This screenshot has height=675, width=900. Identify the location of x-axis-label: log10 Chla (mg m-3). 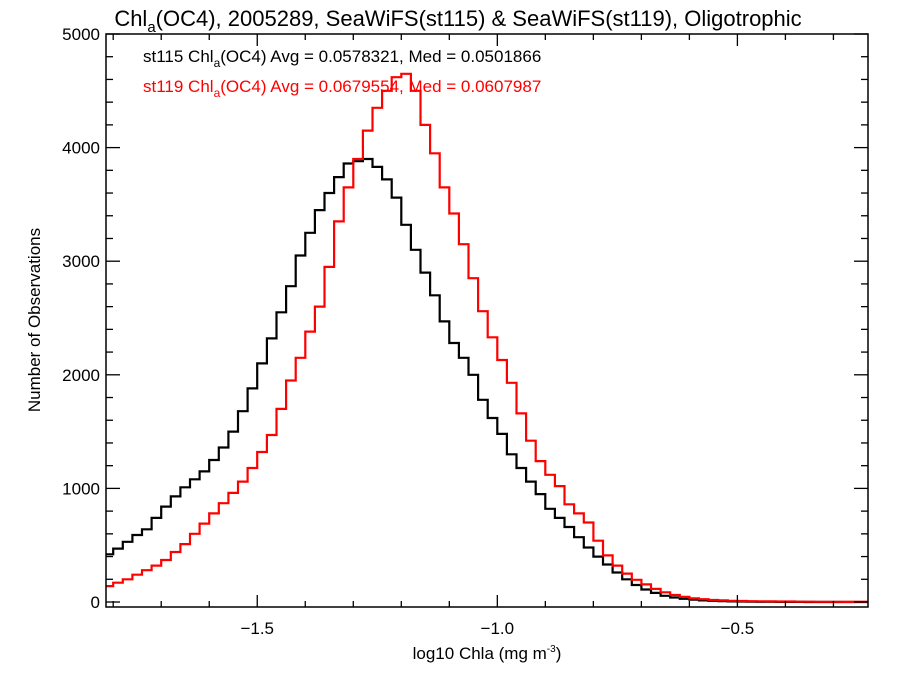
(487, 653).